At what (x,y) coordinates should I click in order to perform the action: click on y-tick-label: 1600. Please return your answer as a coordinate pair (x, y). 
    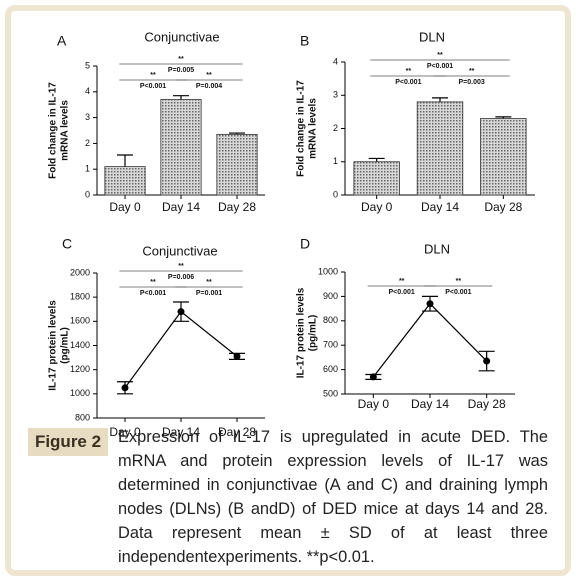
    Looking at the image, I should click on (80, 321).